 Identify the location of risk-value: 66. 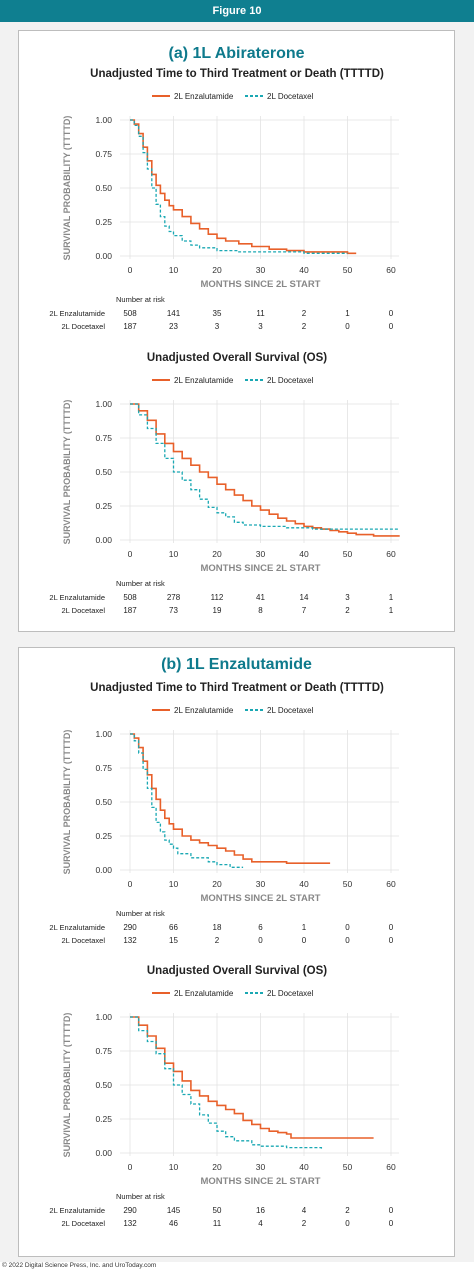
(173, 927).